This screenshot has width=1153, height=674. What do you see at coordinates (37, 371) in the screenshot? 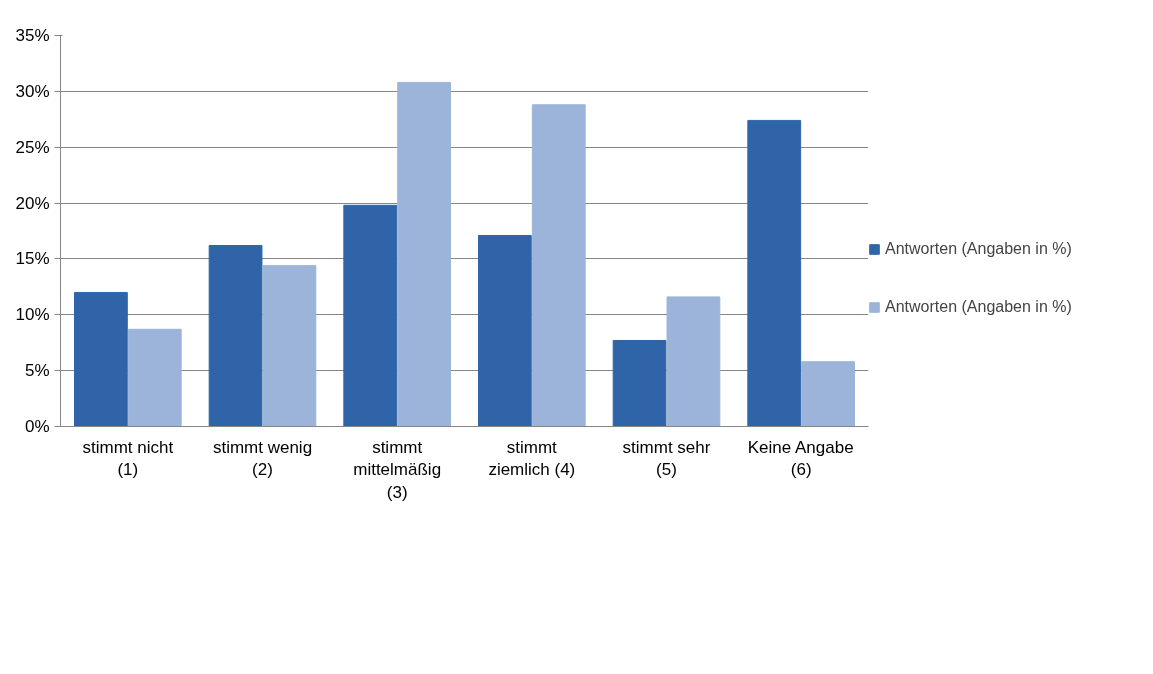
I see `y-tick-label: 5%` at bounding box center [37, 371].